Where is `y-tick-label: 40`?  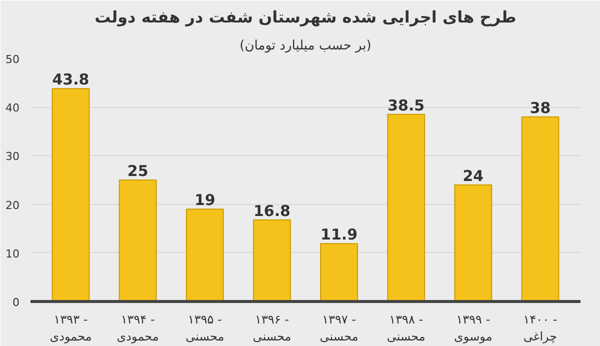
y-tick-label: 40 is located at coordinates (13, 108).